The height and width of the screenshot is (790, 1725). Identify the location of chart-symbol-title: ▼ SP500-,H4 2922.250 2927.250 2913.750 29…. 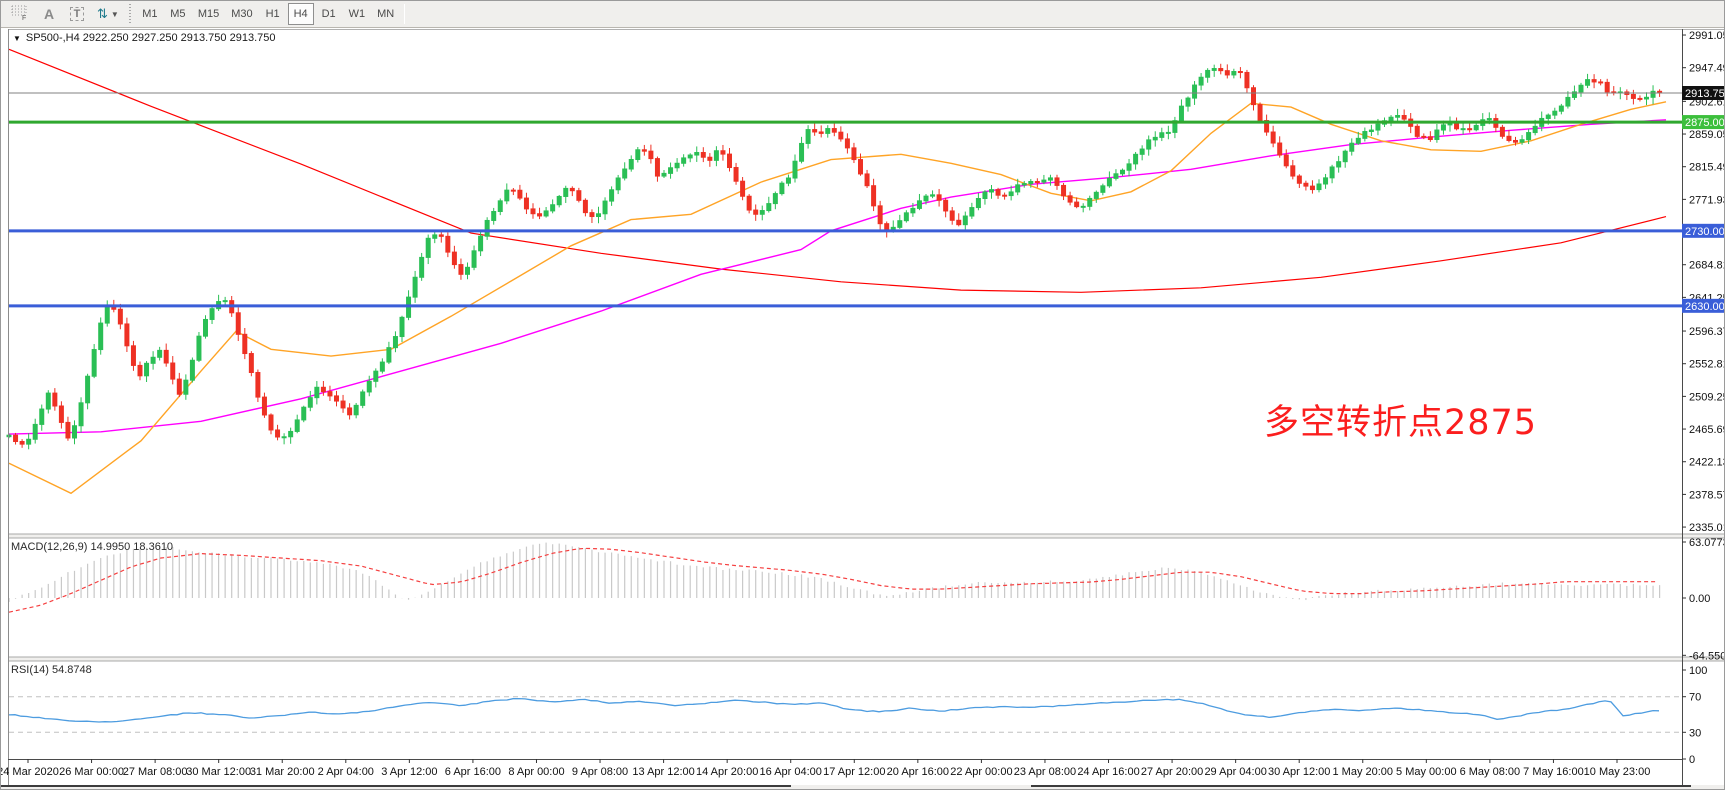
(144, 38).